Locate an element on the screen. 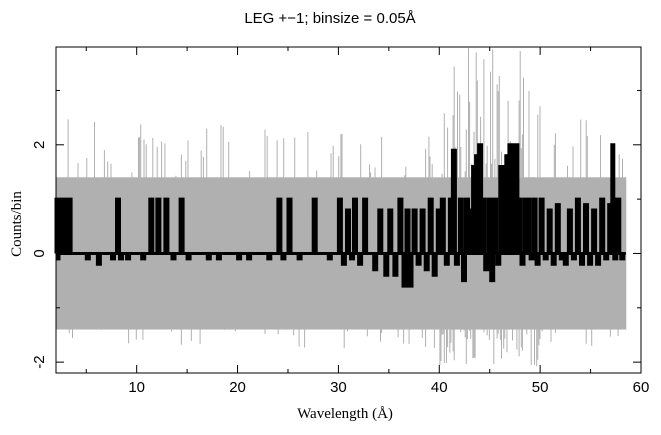  x-tick-label: 50 is located at coordinates (540, 387).